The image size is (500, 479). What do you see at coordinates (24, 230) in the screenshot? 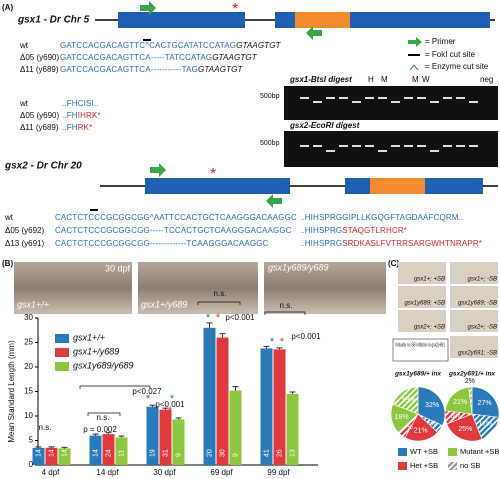
I see `seq-name: Δ05 (y692)` at bounding box center [24, 230].